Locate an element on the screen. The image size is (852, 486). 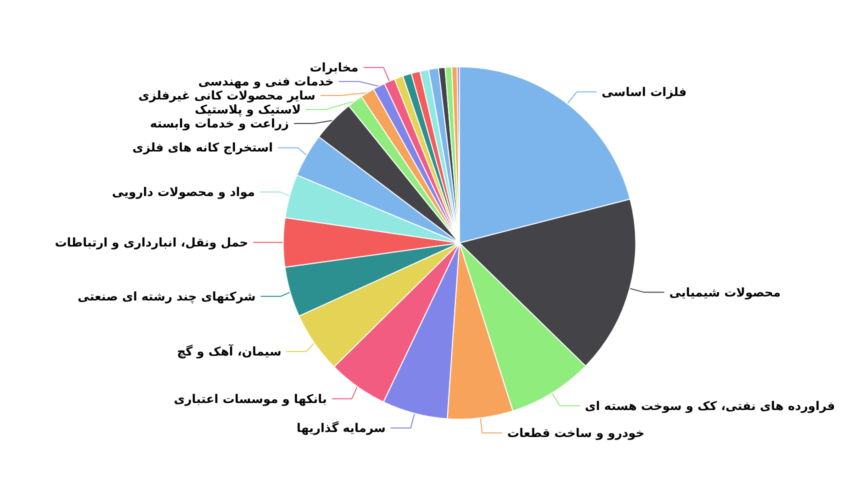
slice-label: مخابرات is located at coordinates (334, 67).